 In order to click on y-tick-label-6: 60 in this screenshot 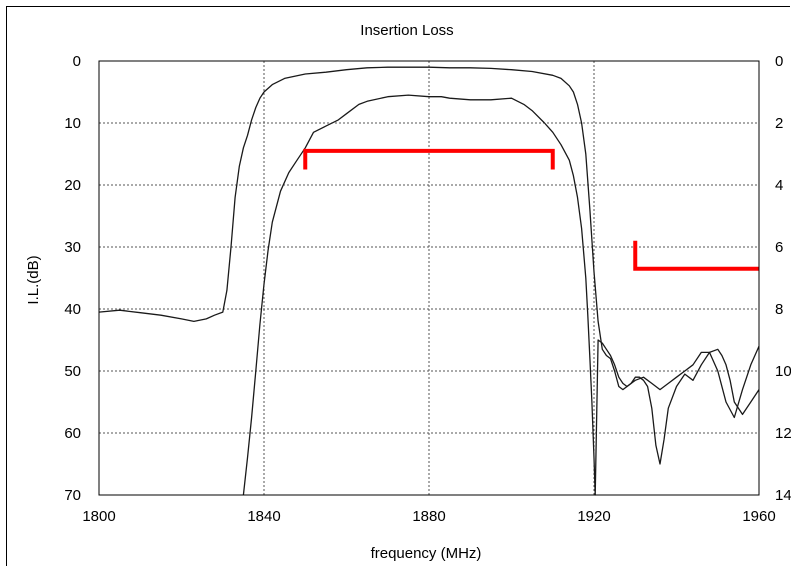, I will do `click(72, 433)`.